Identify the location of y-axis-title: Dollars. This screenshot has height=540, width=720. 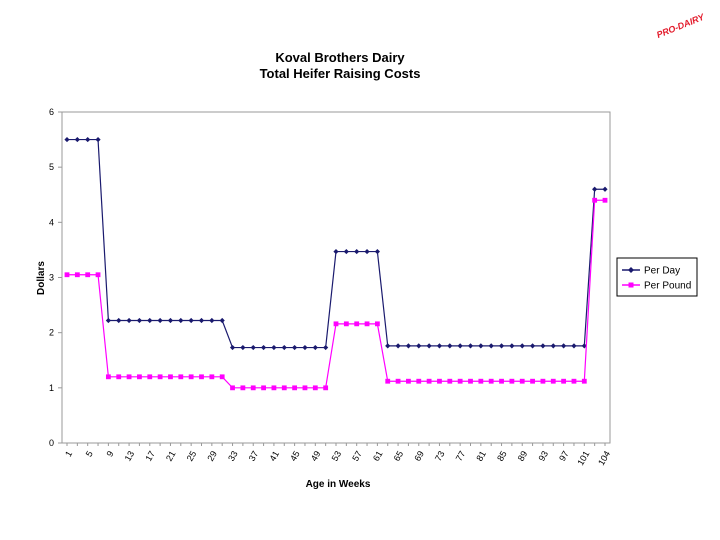
(41, 278).